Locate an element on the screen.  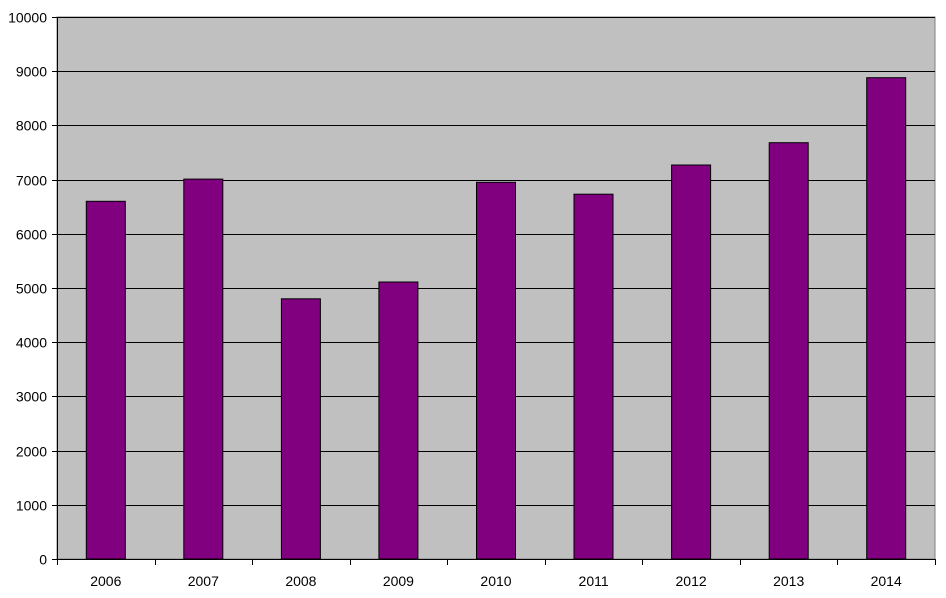
y-tick-label: 10000 is located at coordinates (27, 18).